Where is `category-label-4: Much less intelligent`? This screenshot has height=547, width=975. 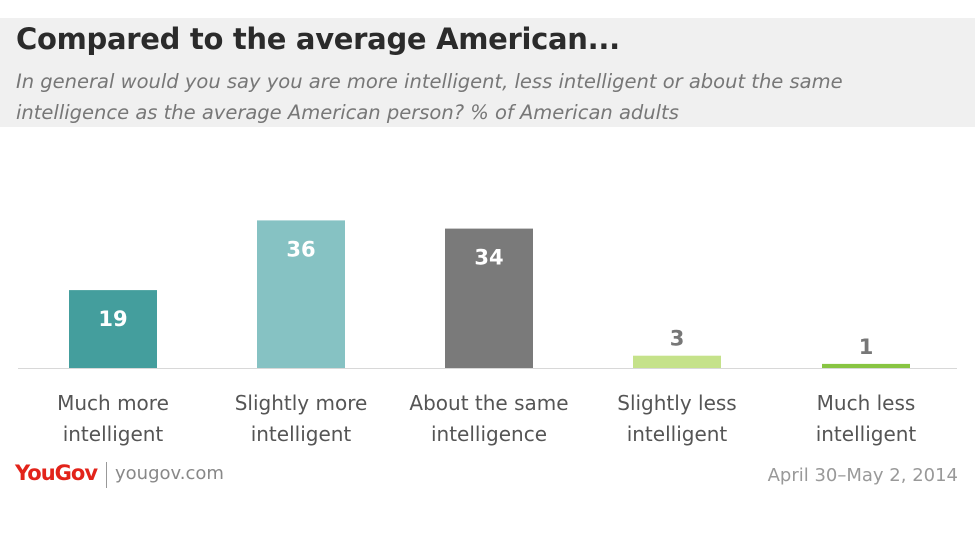
category-label-4: Much less intelligent is located at coordinates (866, 419).